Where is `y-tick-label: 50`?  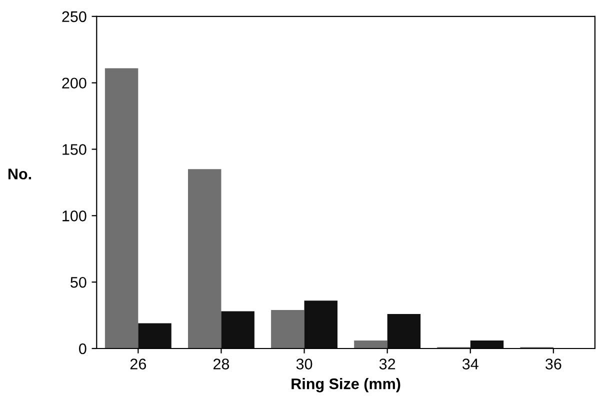
y-tick-label: 50 is located at coordinates (78, 282).